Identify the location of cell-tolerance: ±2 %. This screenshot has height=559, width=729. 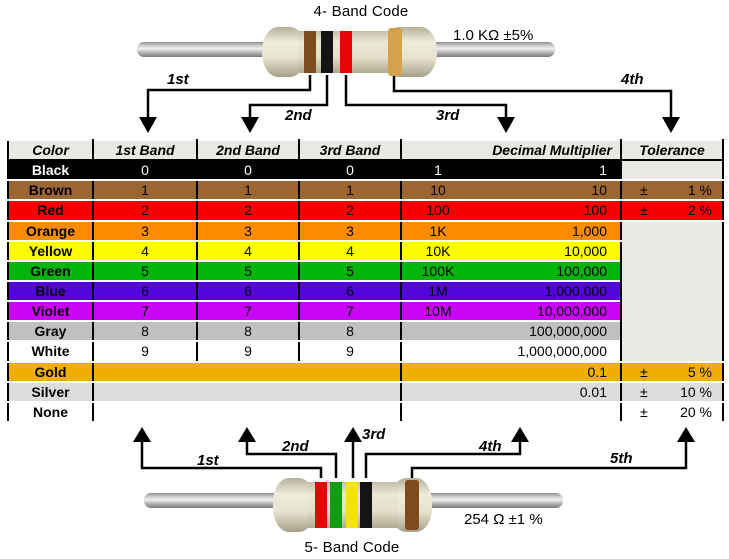
(672, 210).